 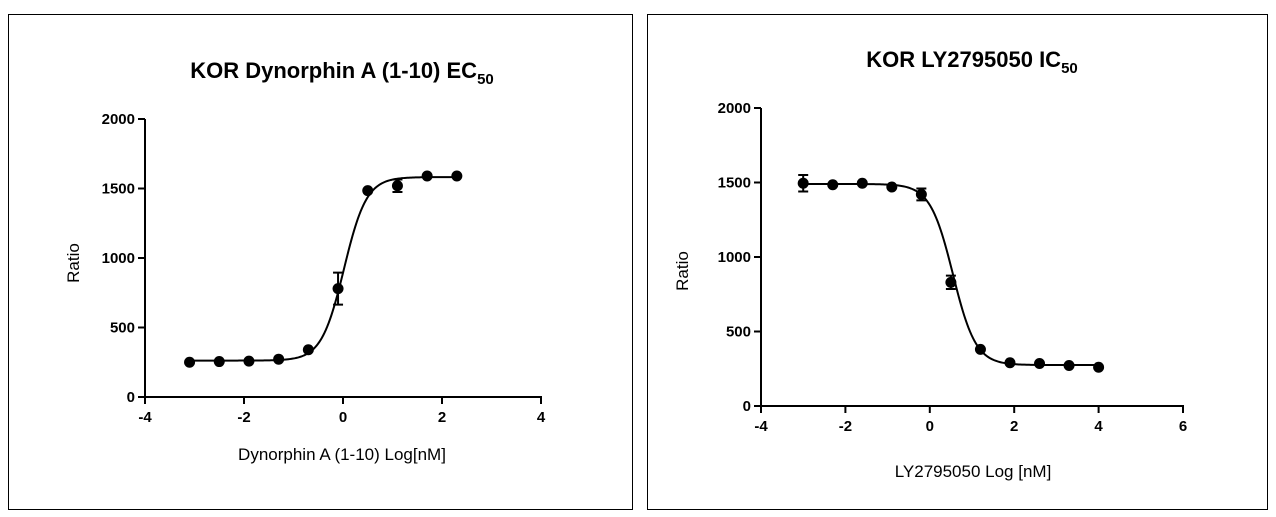 What do you see at coordinates (342, 454) in the screenshot?
I see `x-axis-label: Dynorphin A (1-10) Log[nM]` at bounding box center [342, 454].